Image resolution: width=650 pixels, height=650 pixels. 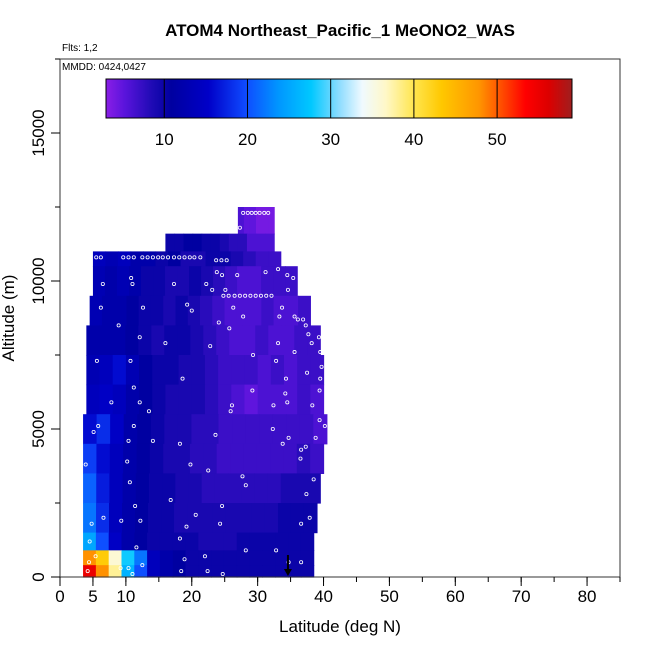 What do you see at coordinates (587, 596) in the screenshot?
I see `x-tick-label: 80` at bounding box center [587, 596].